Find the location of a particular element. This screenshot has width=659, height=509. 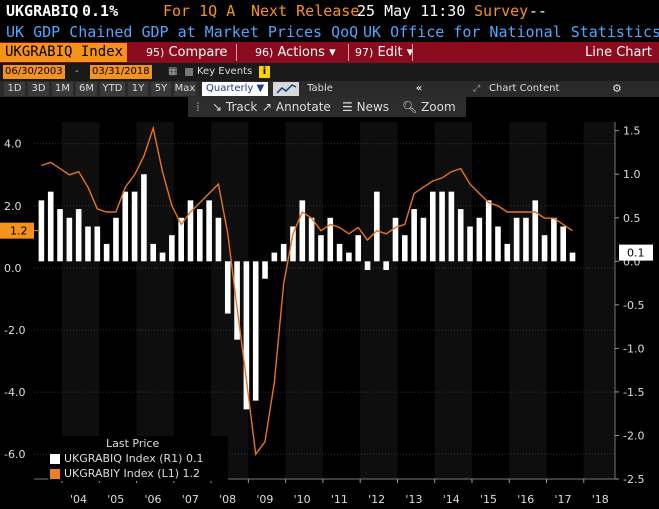

right-tick-label: -2.0 is located at coordinates (633, 435).